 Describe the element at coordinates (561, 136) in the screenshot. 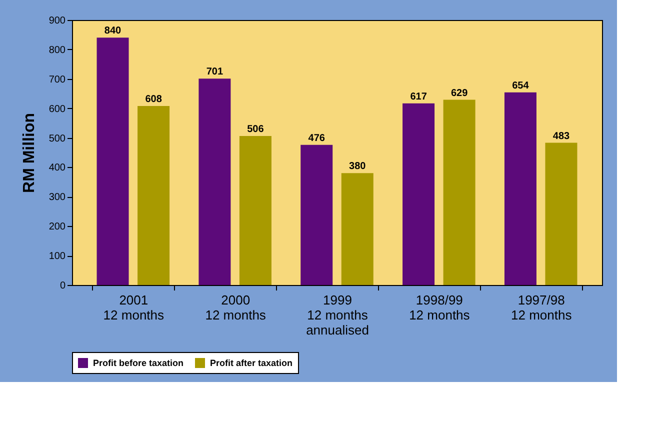

I see `data-label: 483` at that location.